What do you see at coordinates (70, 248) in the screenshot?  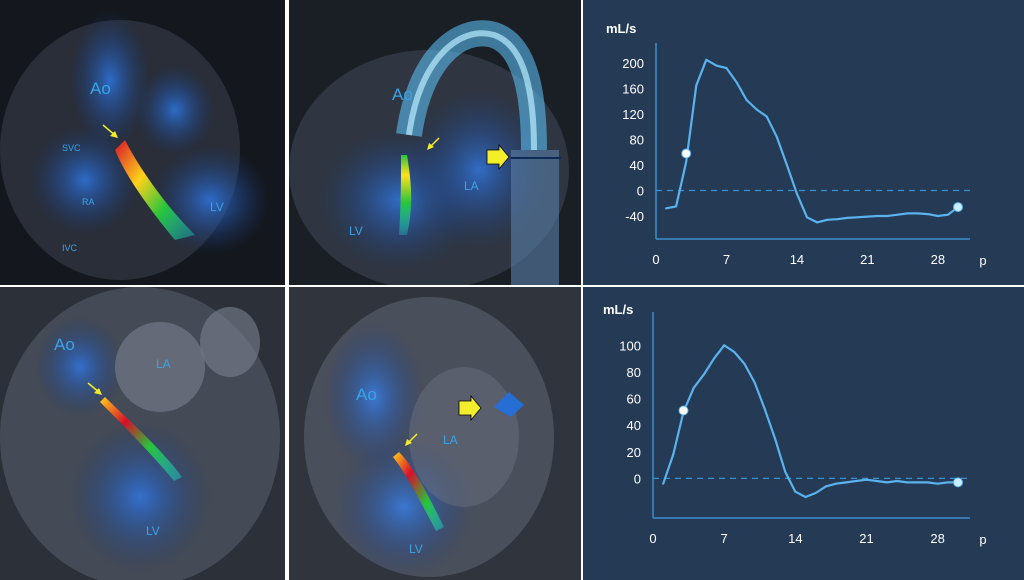 I see `label-ivc: IVC` at bounding box center [70, 248].